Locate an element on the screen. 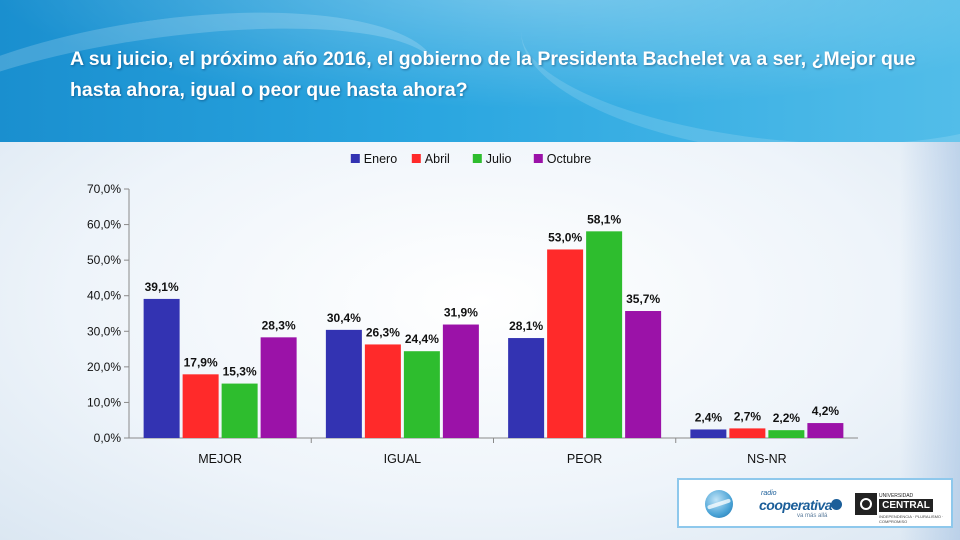 This screenshot has width=960, height=540. university-small-label: UNIVERSIDAD is located at coordinates (896, 496).